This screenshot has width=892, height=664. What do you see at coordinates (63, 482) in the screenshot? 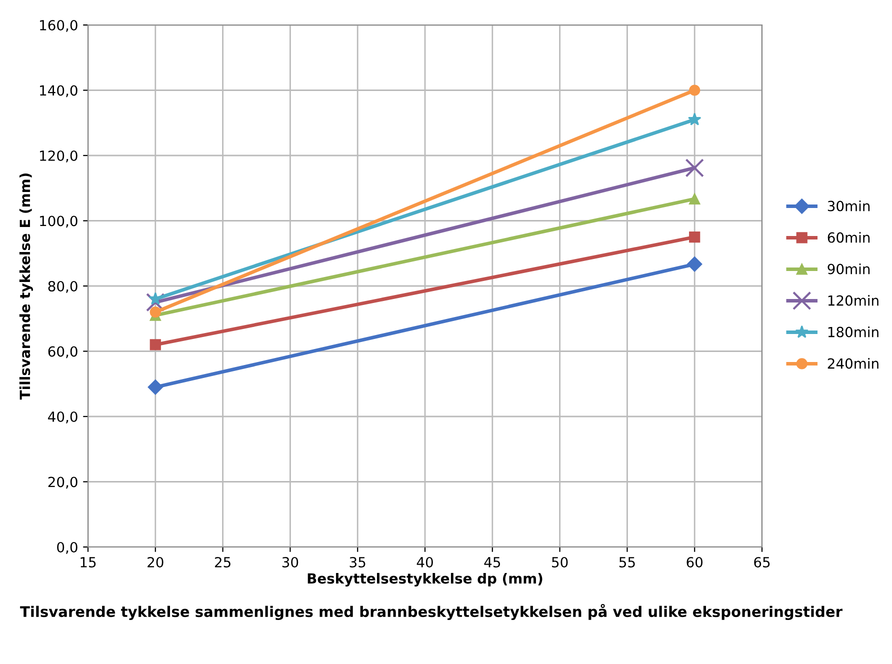
I see `y-tick-label: 20,0` at bounding box center [63, 482].